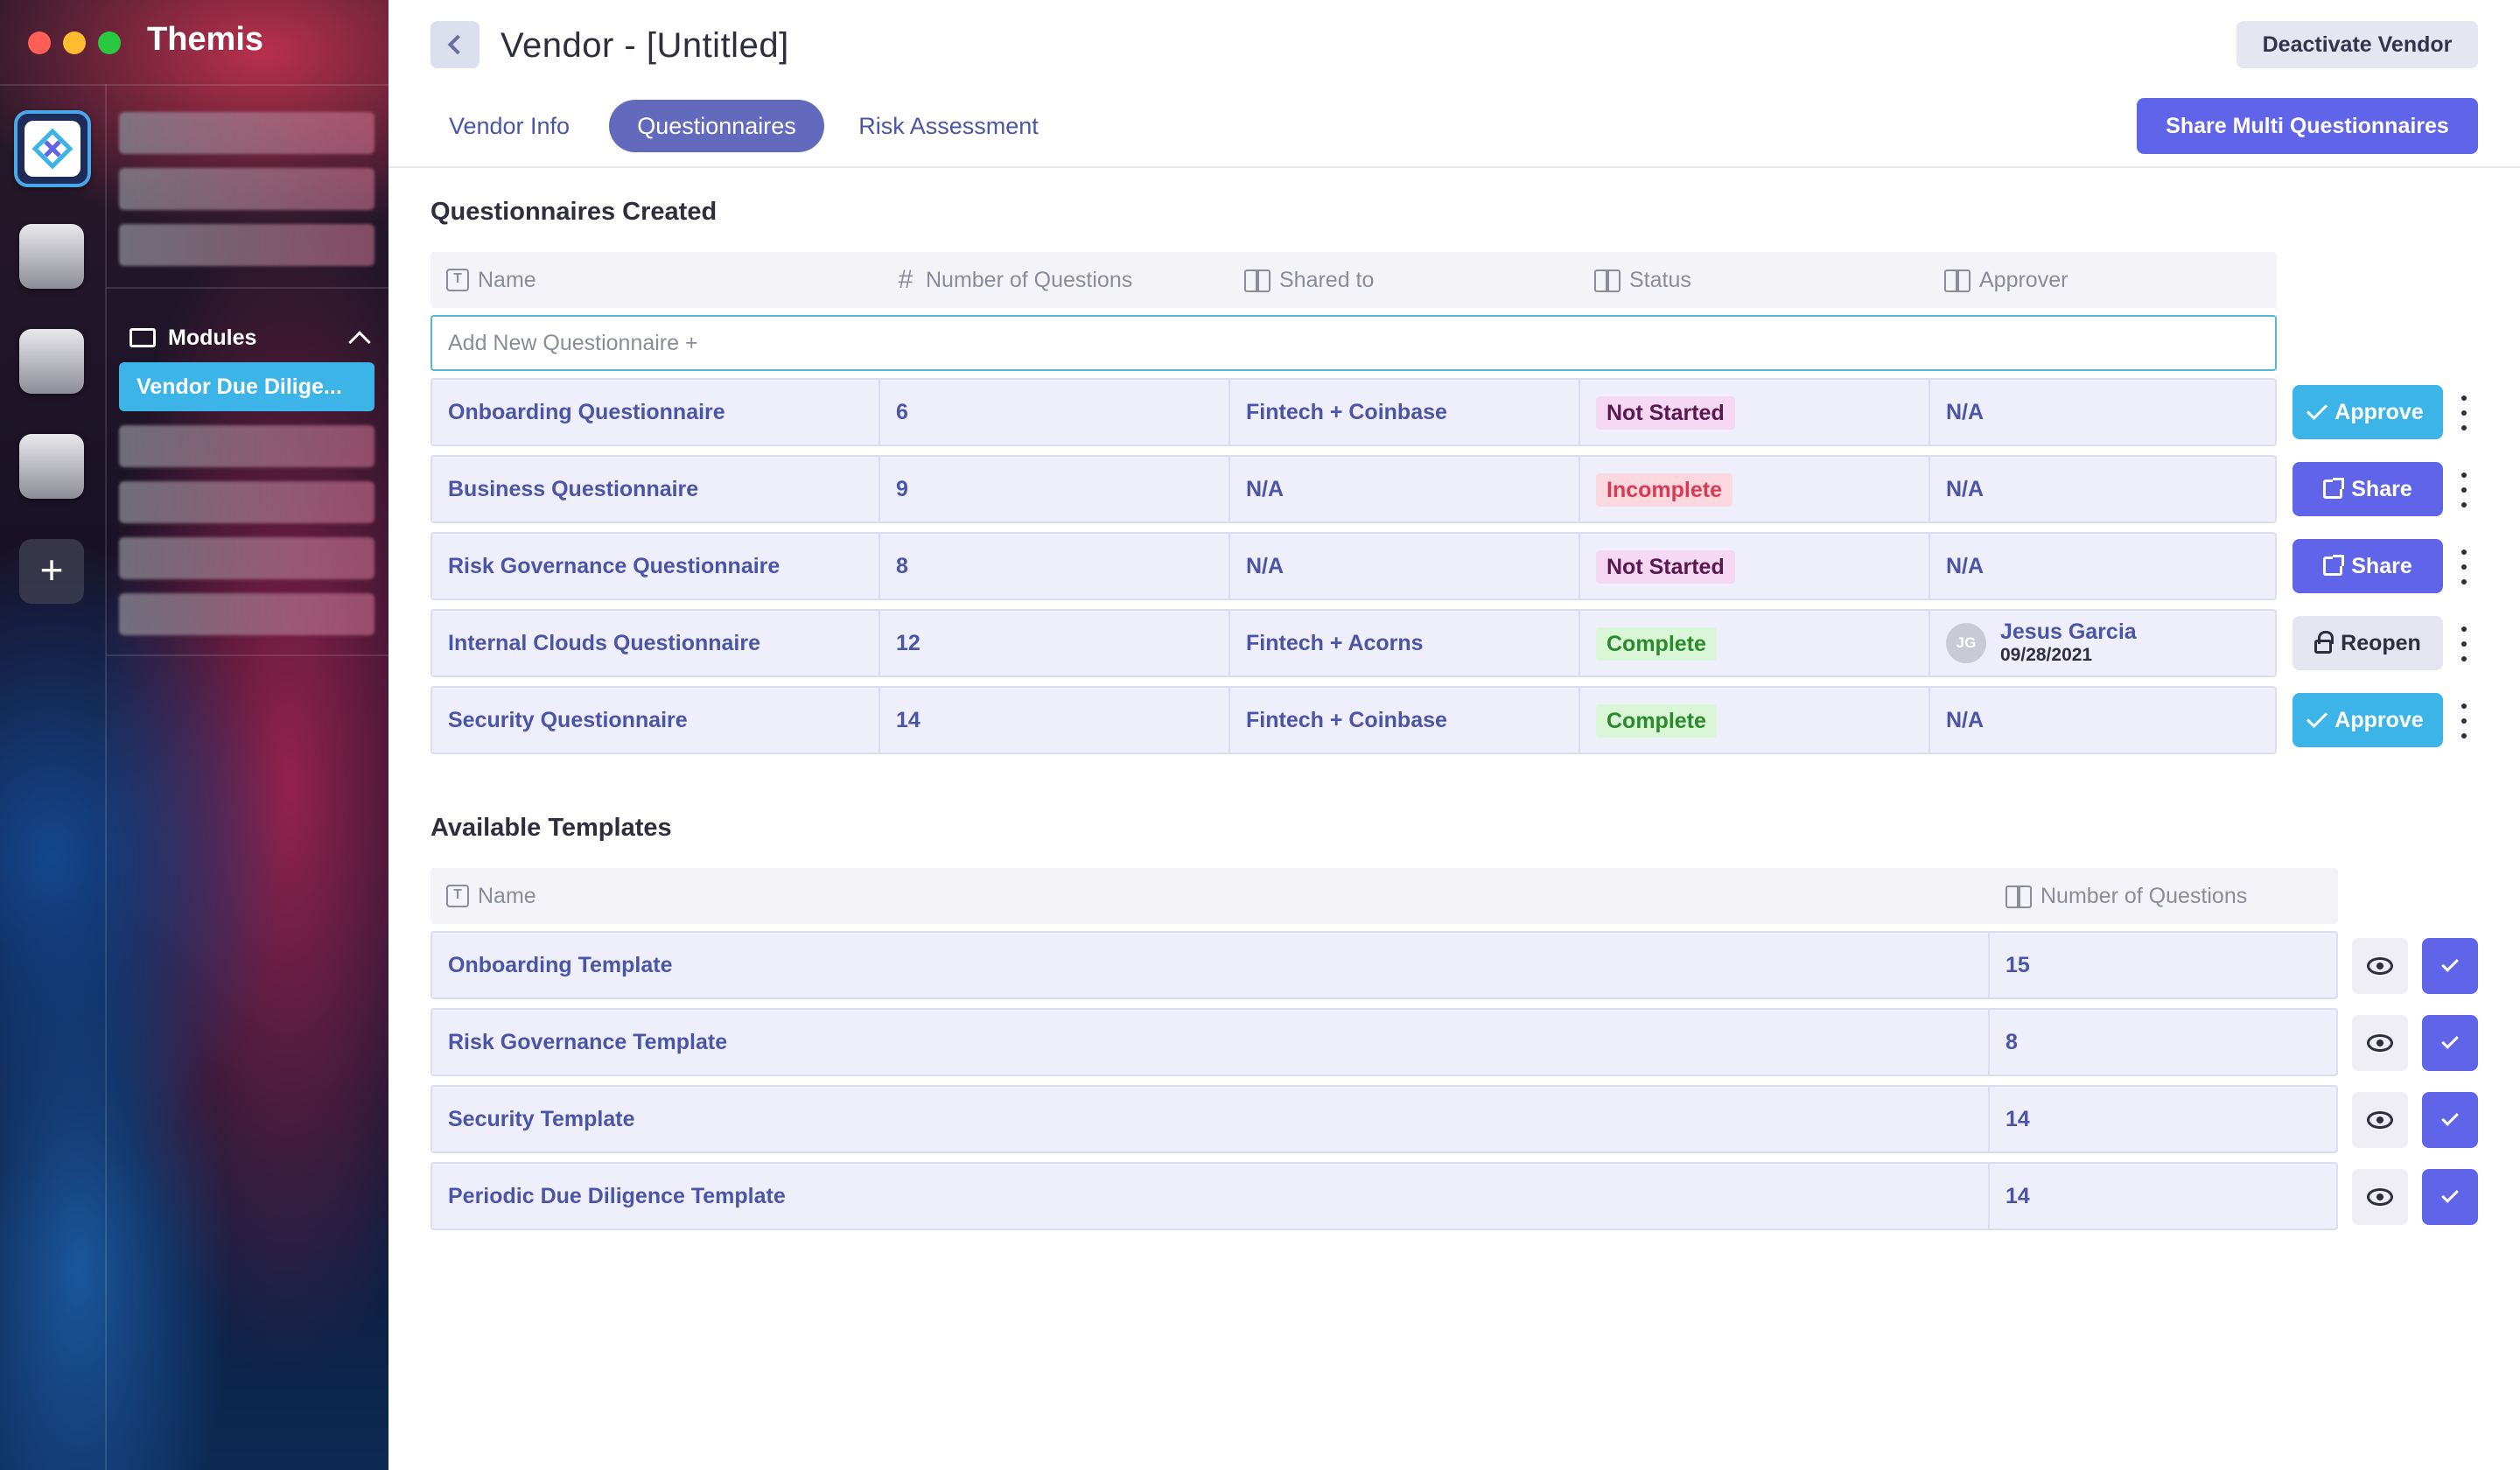 Image resolution: width=2520 pixels, height=1470 pixels. I want to click on modules-section-header: Modules, so click(250, 337).